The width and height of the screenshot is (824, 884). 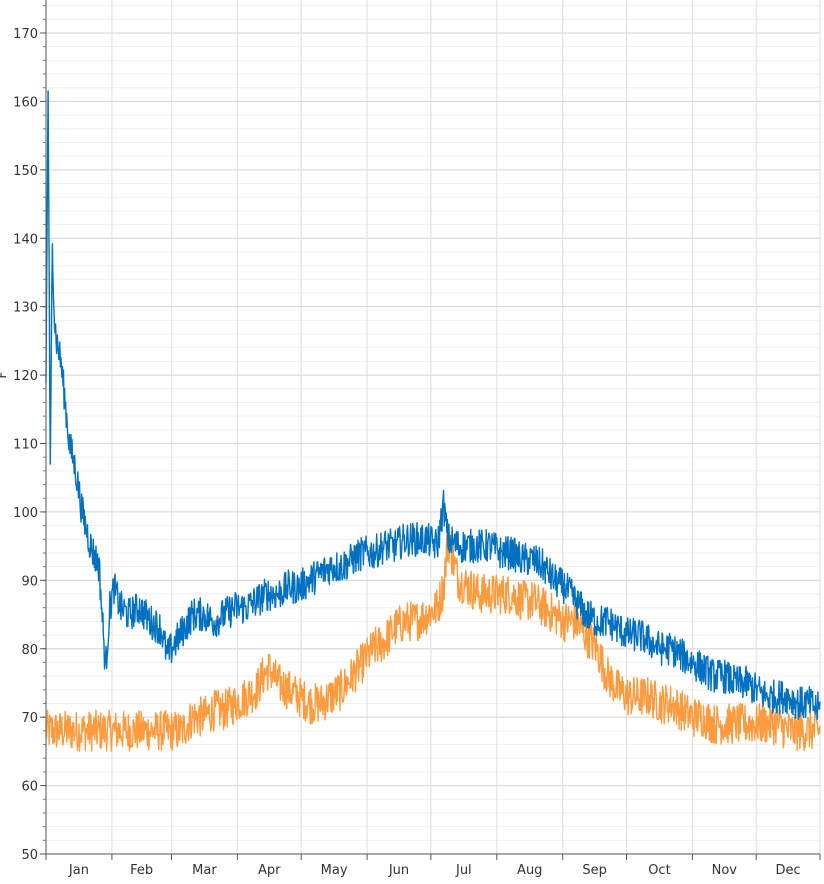 I want to click on y-tick-label: 170, so click(x=25, y=34).